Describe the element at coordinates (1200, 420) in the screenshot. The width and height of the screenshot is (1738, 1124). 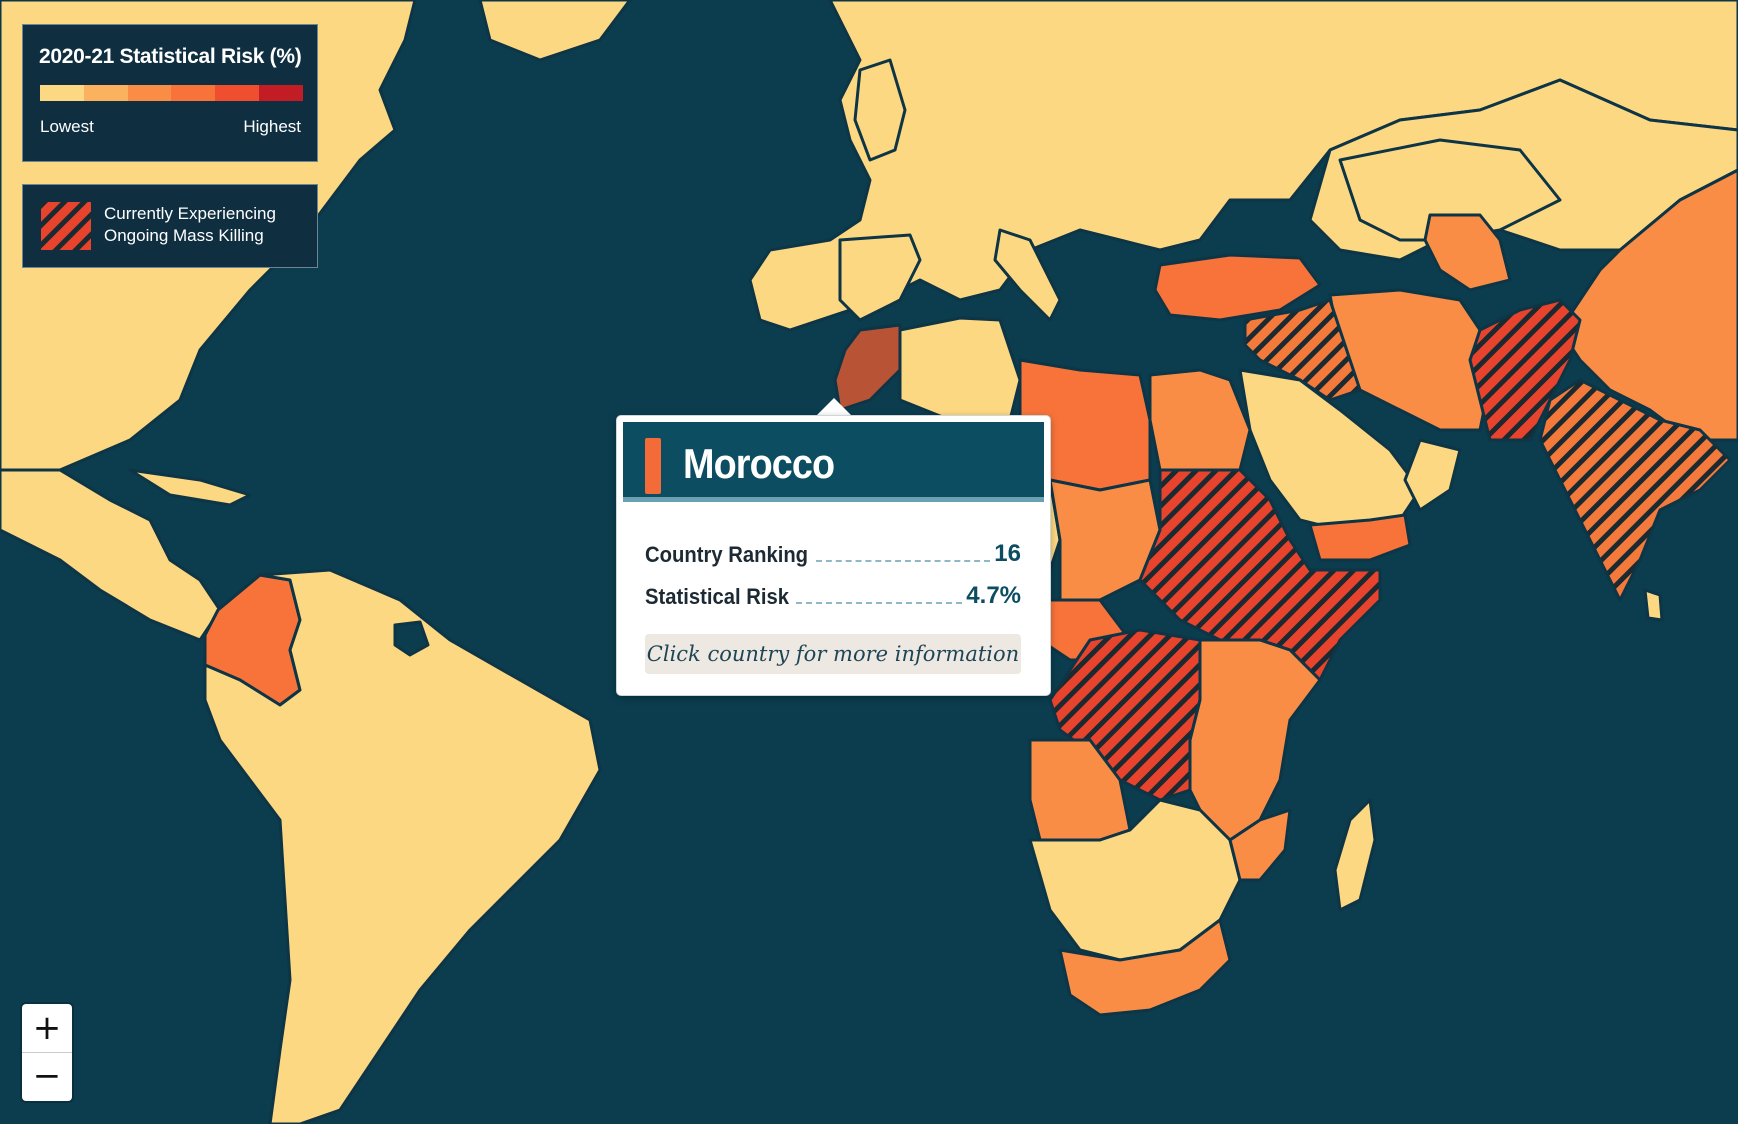
I see `country-egypt` at that location.